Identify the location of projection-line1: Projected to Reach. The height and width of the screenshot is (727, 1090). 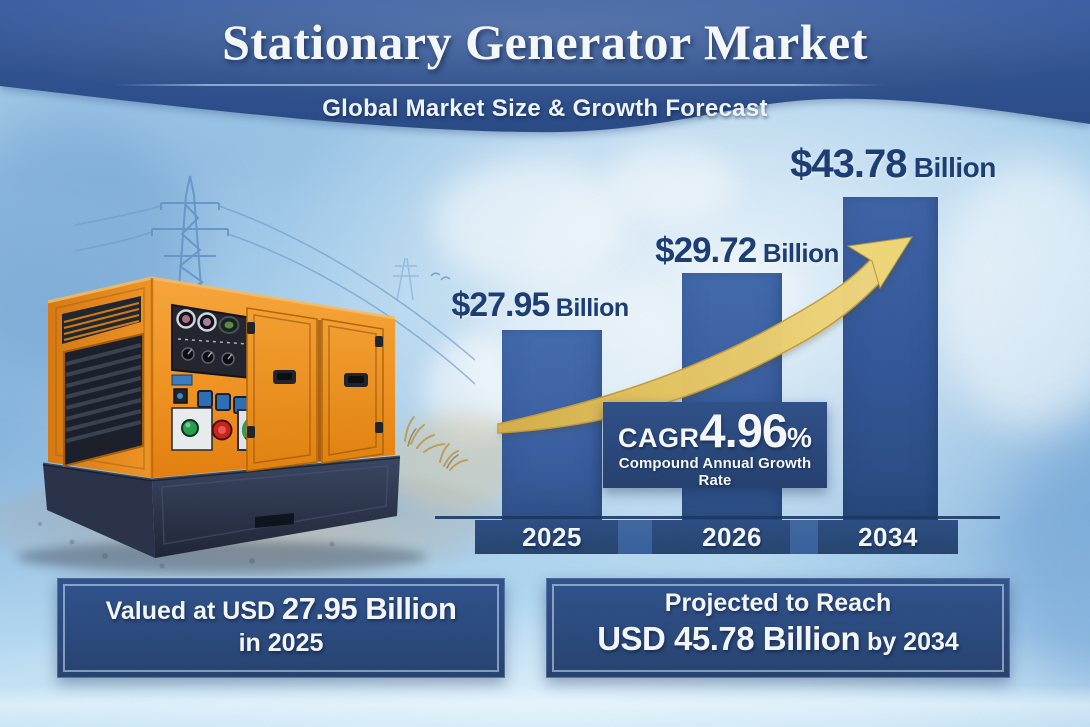
(778, 603).